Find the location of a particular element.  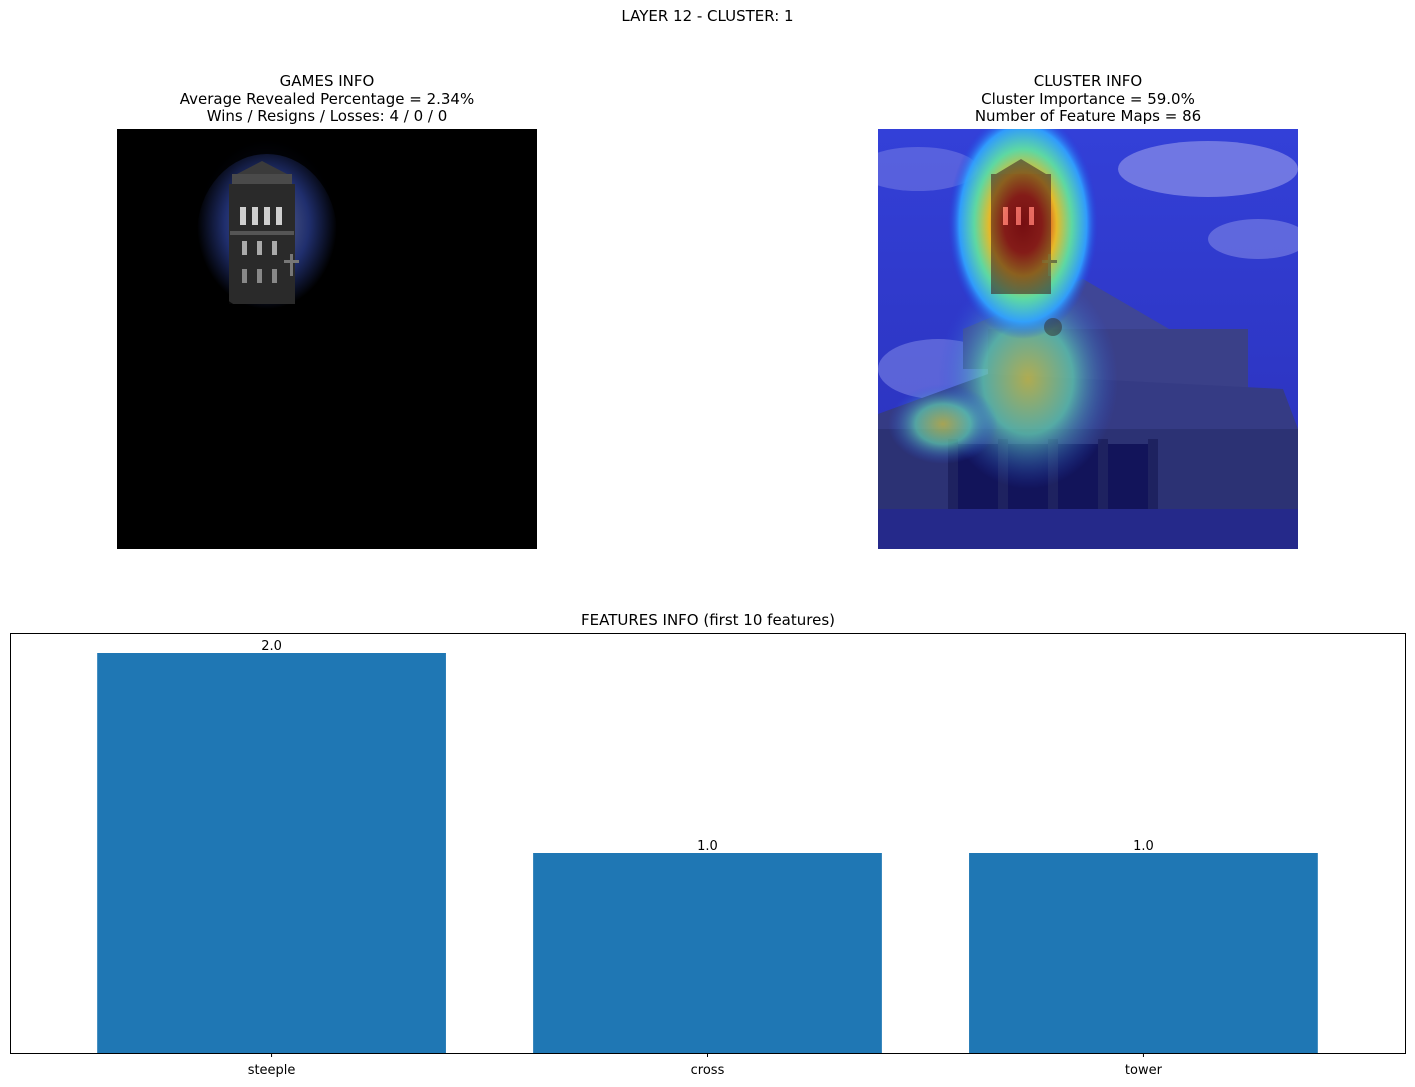

x-tick-label-steeple: steeple is located at coordinates (272, 1070).